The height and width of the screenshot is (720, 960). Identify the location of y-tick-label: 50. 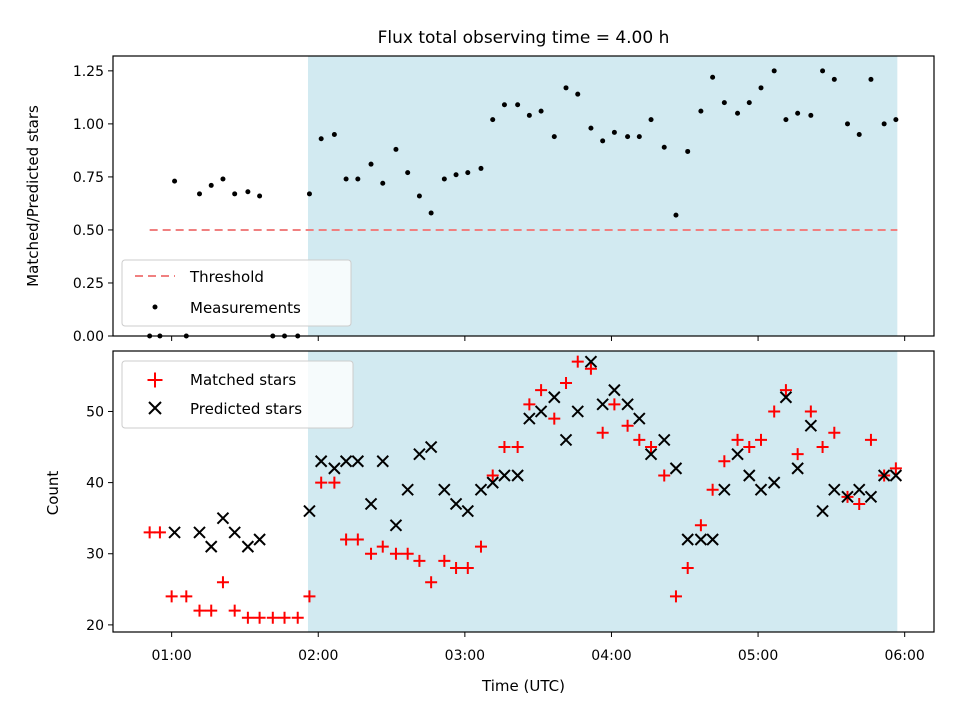
(95, 412).